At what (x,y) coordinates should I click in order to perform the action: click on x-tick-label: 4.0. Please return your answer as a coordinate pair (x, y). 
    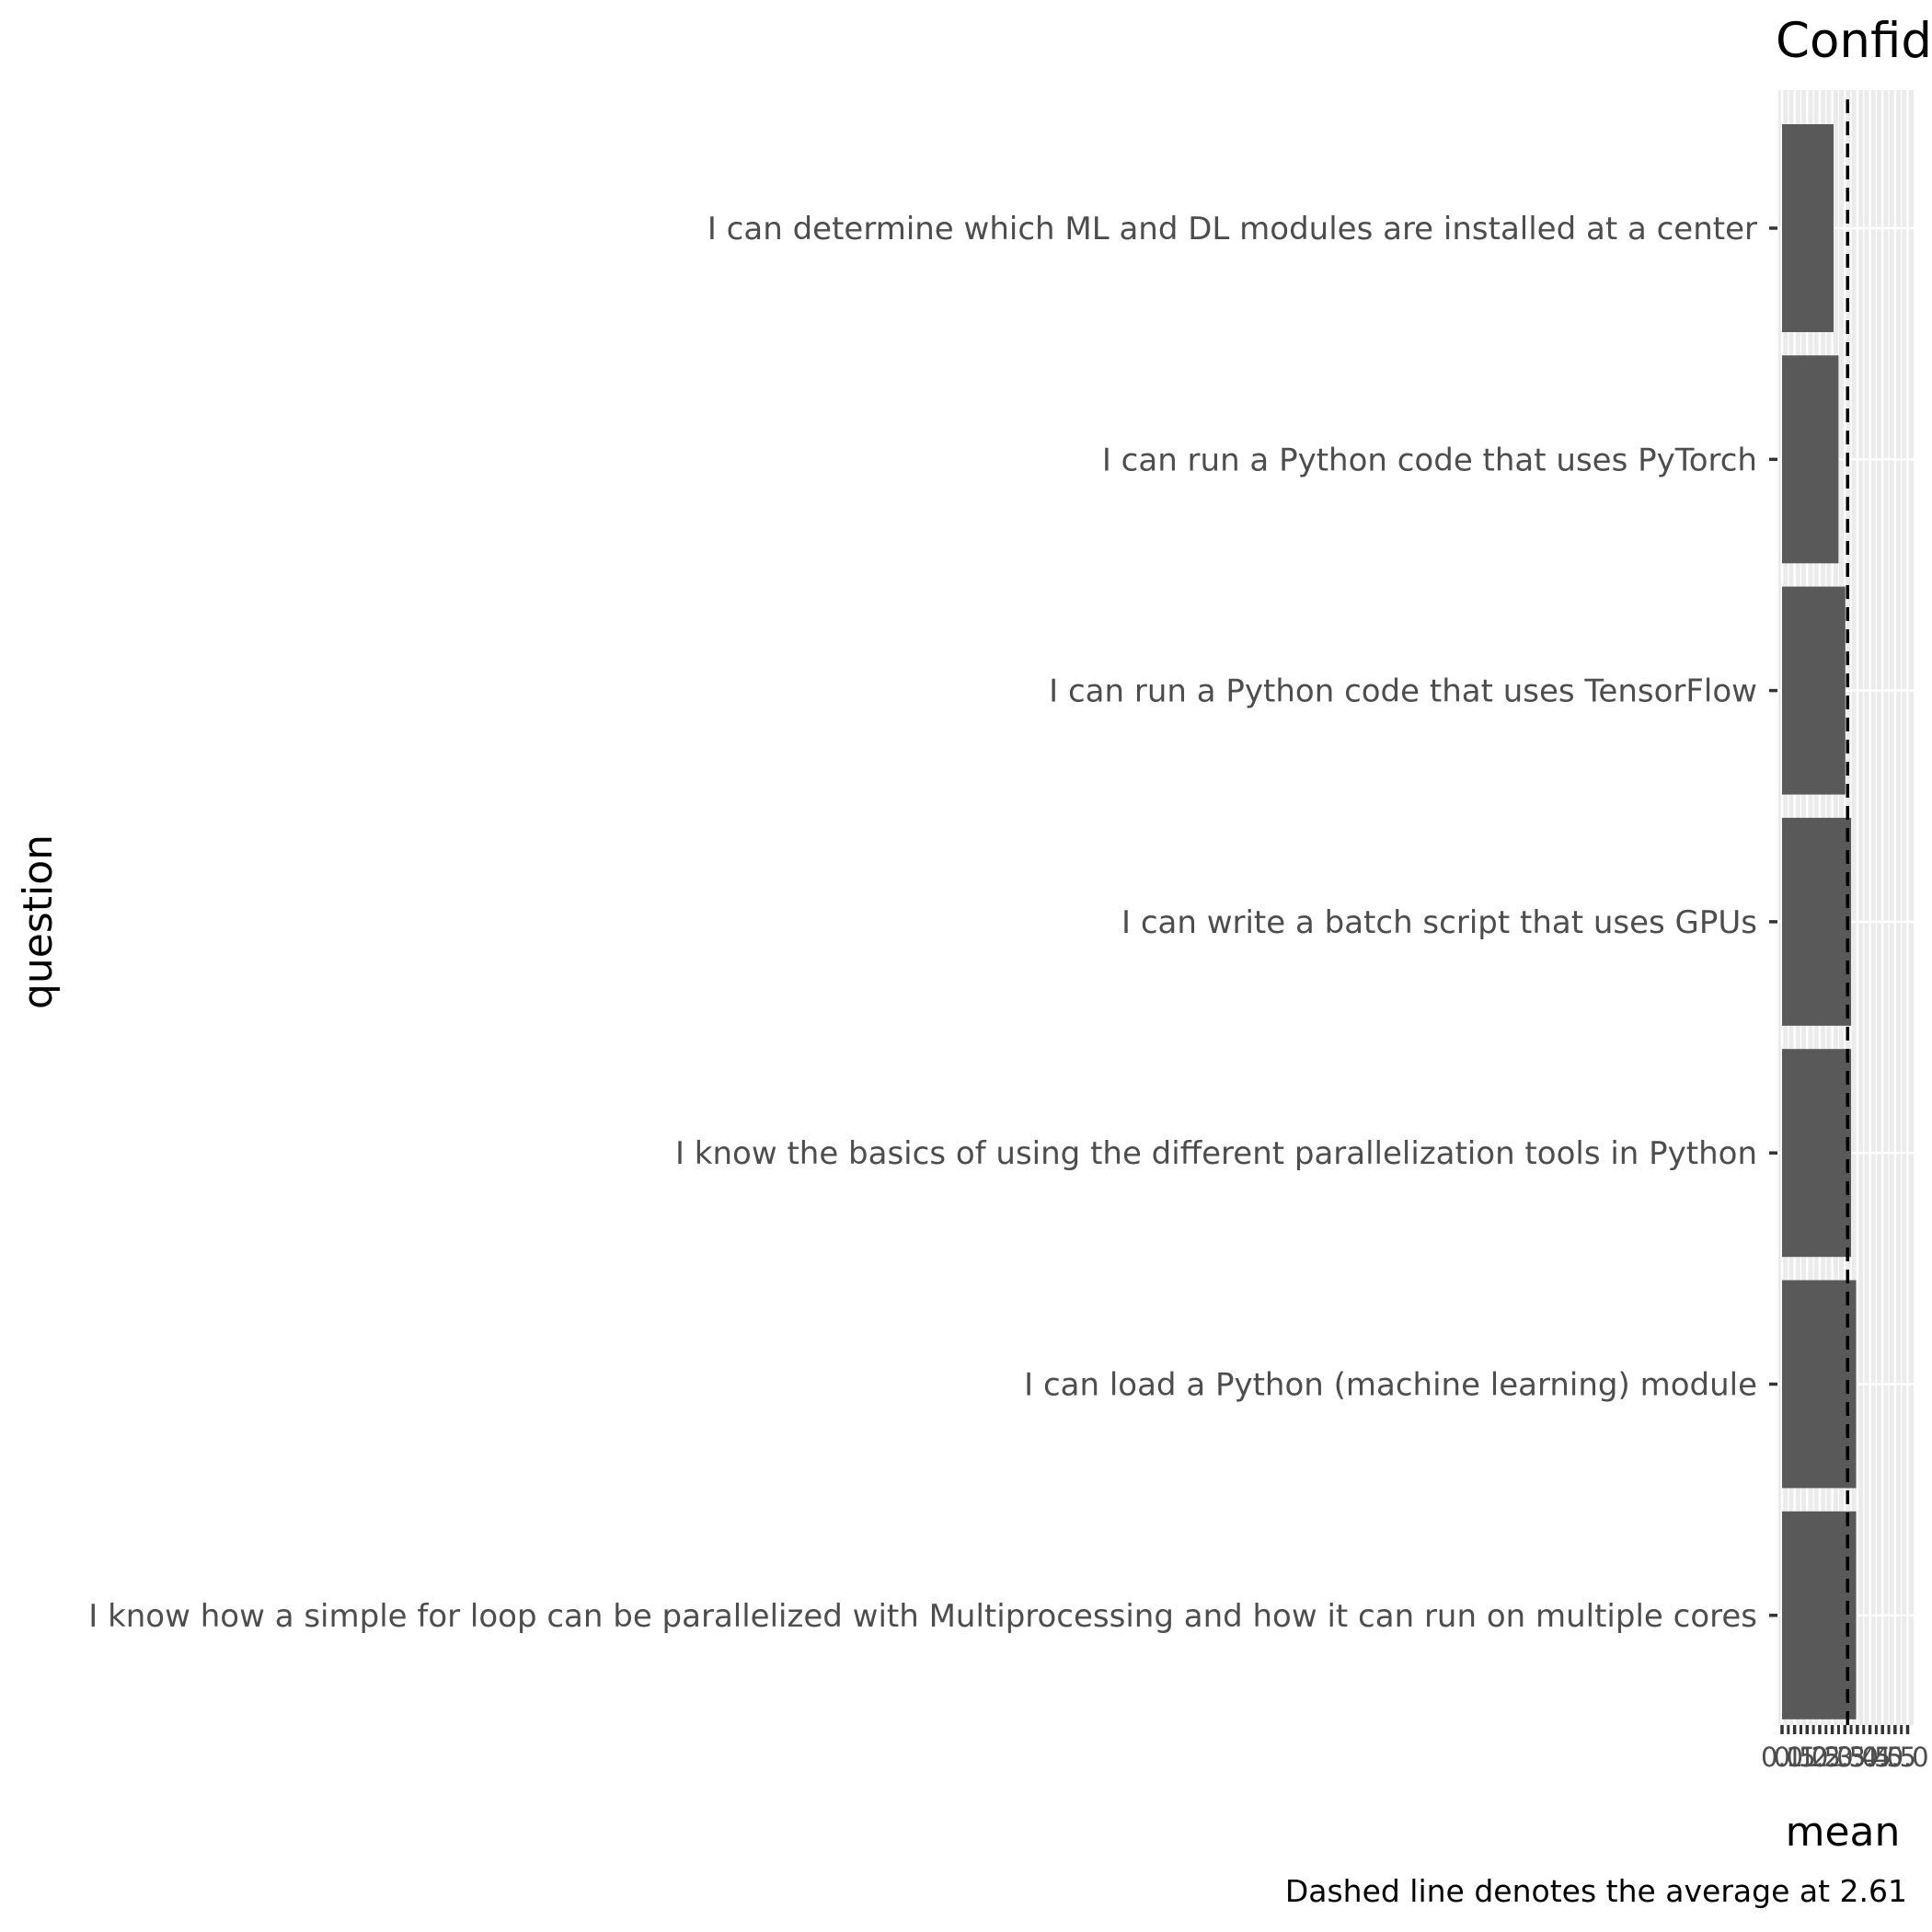
    Looking at the image, I should click on (1882, 1757).